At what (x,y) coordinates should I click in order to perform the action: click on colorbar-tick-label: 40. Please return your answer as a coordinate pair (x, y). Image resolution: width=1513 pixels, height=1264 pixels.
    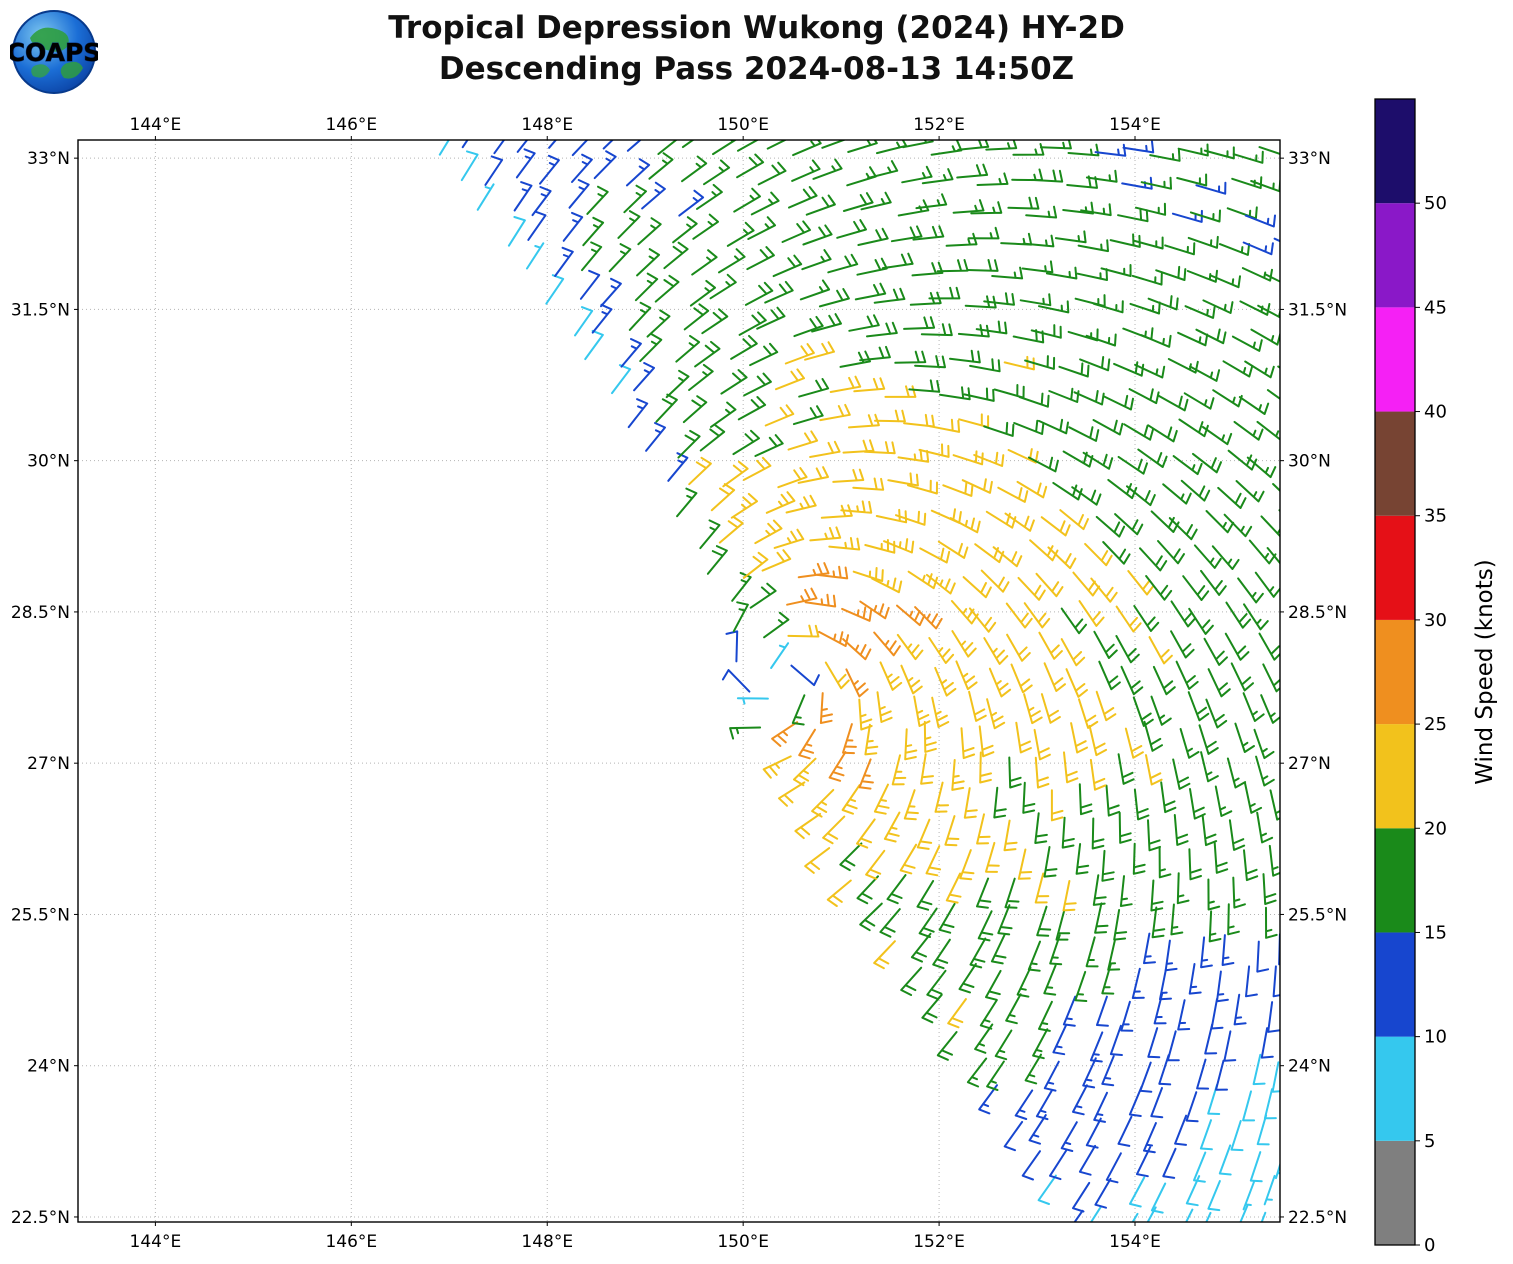
    Looking at the image, I should click on (1435, 412).